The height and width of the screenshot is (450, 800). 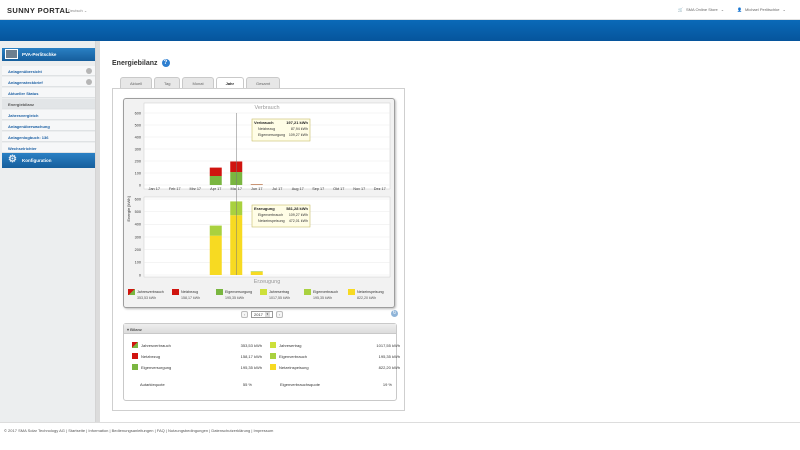 I want to click on shop-label: SMA Online Store, so click(x=701, y=9).